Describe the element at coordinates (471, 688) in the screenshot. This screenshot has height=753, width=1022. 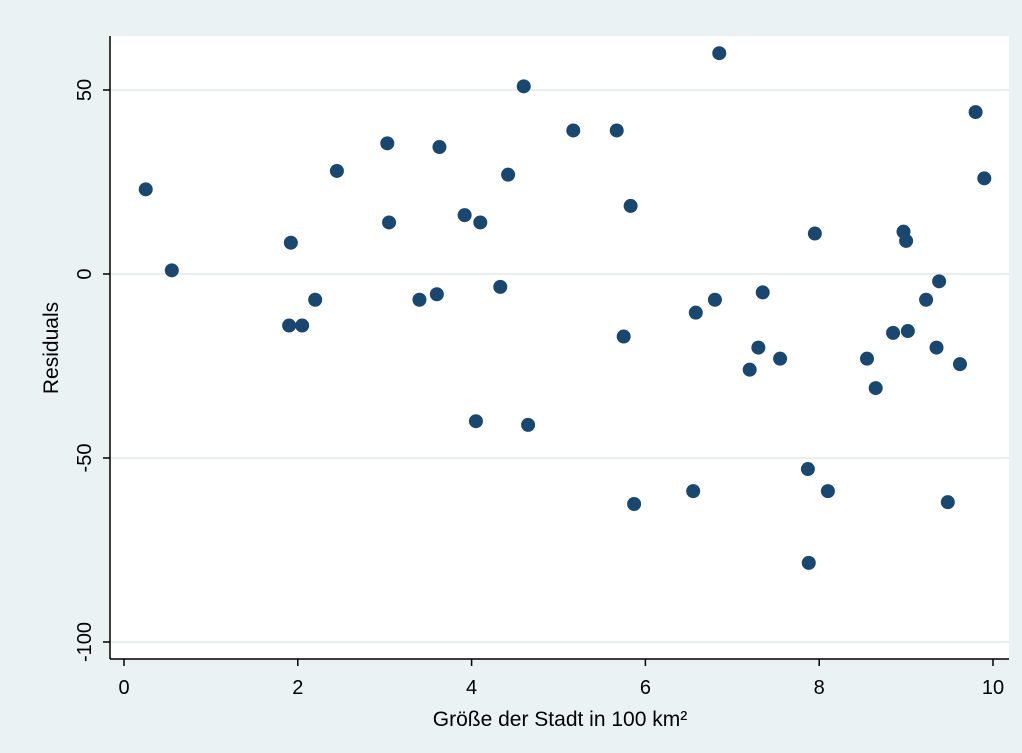
I see `x-tick-label: 4` at that location.